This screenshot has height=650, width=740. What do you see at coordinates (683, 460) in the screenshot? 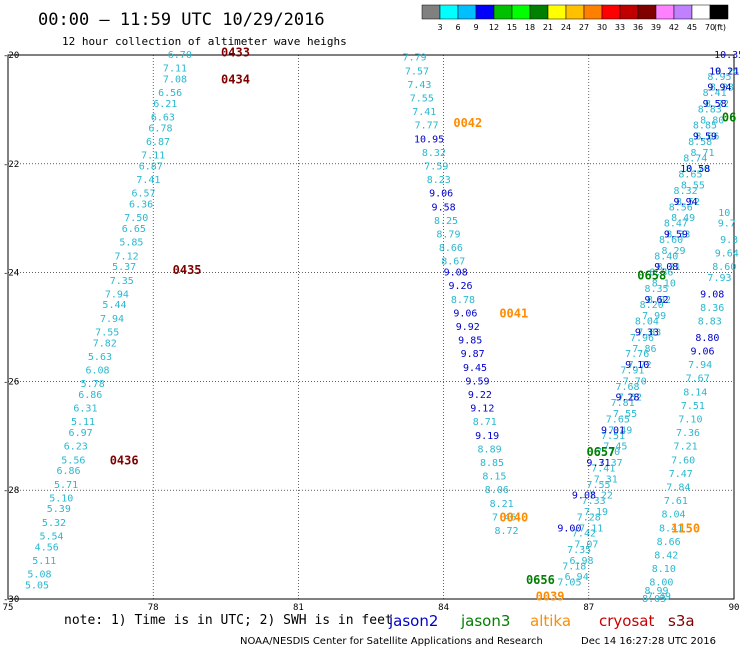
I see `swh-value: 7.60` at bounding box center [683, 460].